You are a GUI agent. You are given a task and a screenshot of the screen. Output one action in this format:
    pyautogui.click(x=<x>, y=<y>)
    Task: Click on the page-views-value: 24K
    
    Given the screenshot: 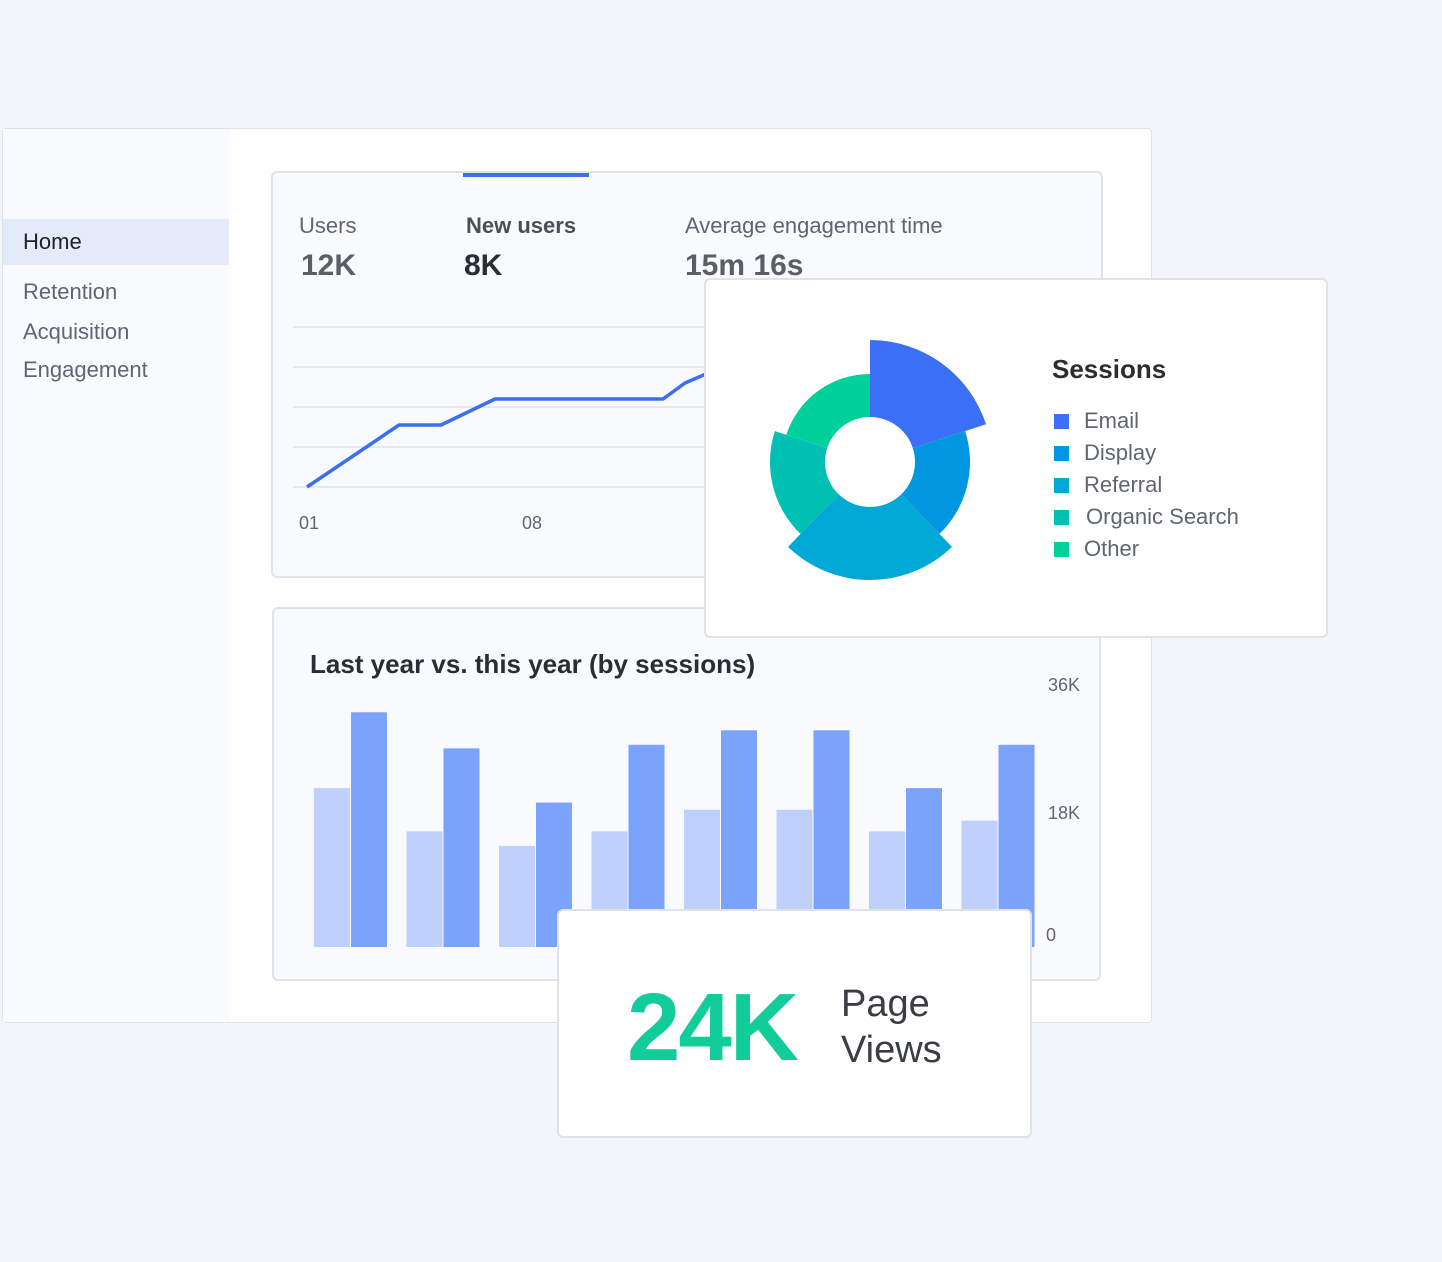 What is the action you would take?
    pyautogui.click(x=713, y=1027)
    